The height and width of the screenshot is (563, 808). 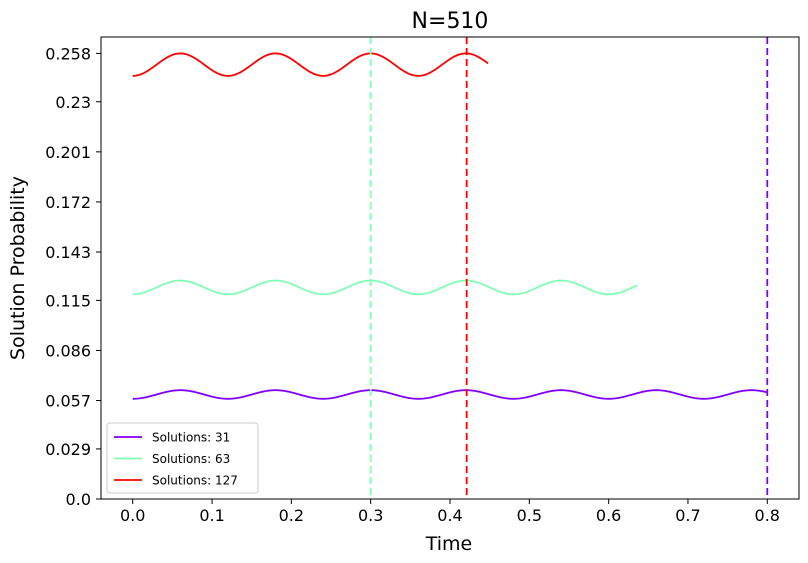 What do you see at coordinates (68, 401) in the screenshot?
I see `y-tick-label: 0.057` at bounding box center [68, 401].